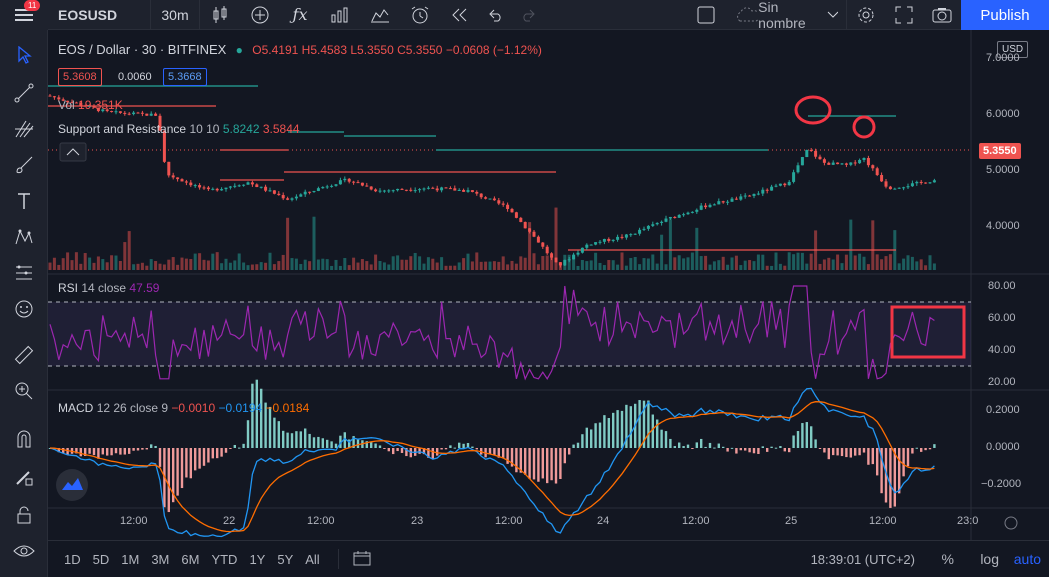 This screenshot has width=1049, height=577. What do you see at coordinates (24, 477) in the screenshot?
I see `pencil-lock-icon` at bounding box center [24, 477].